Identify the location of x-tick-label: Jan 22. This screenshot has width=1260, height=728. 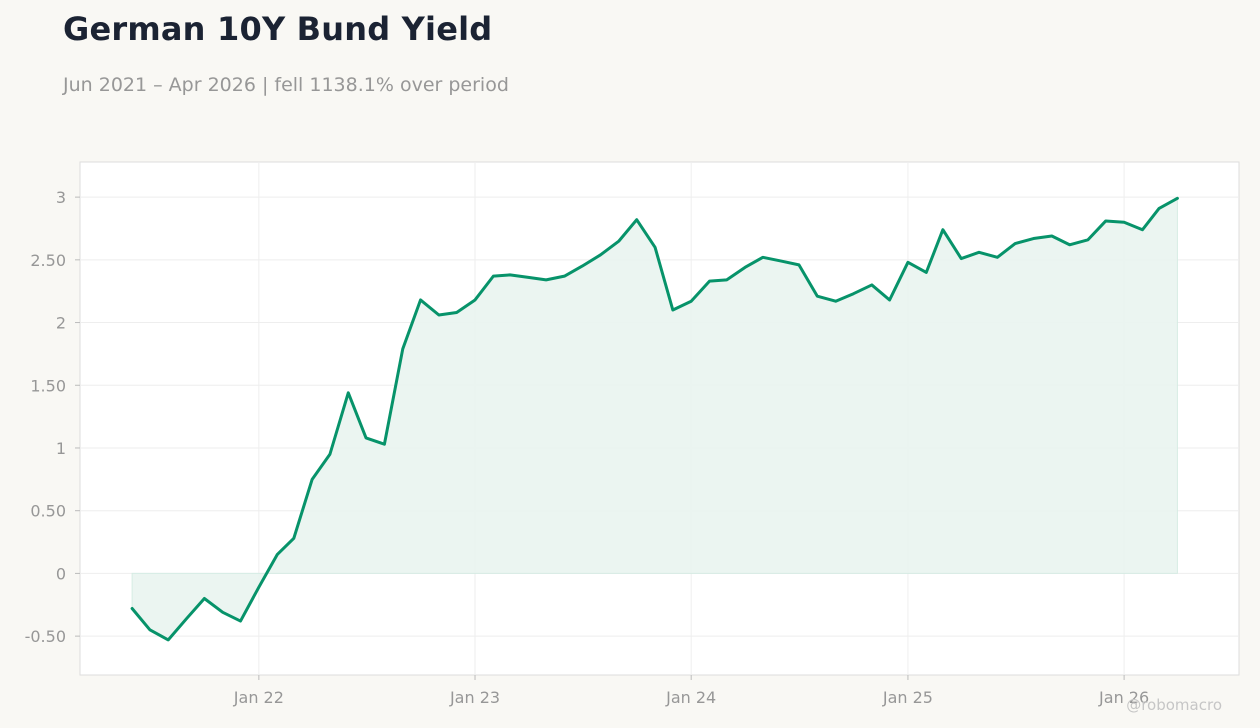
(258, 697).